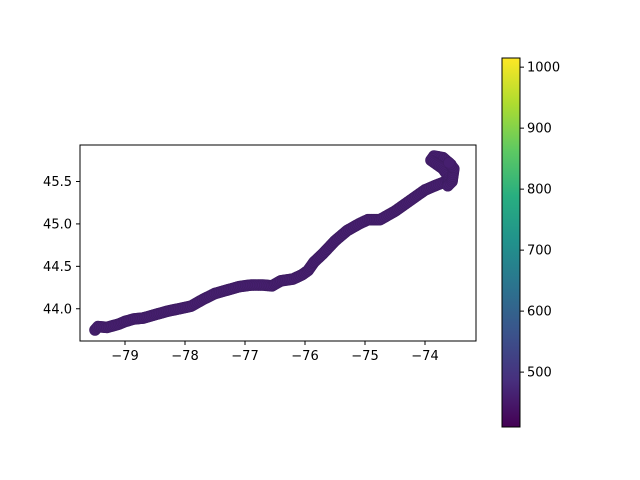 The image size is (640, 480). Describe the element at coordinates (539, 129) in the screenshot. I see `colorbar-tick-label: 900` at that location.